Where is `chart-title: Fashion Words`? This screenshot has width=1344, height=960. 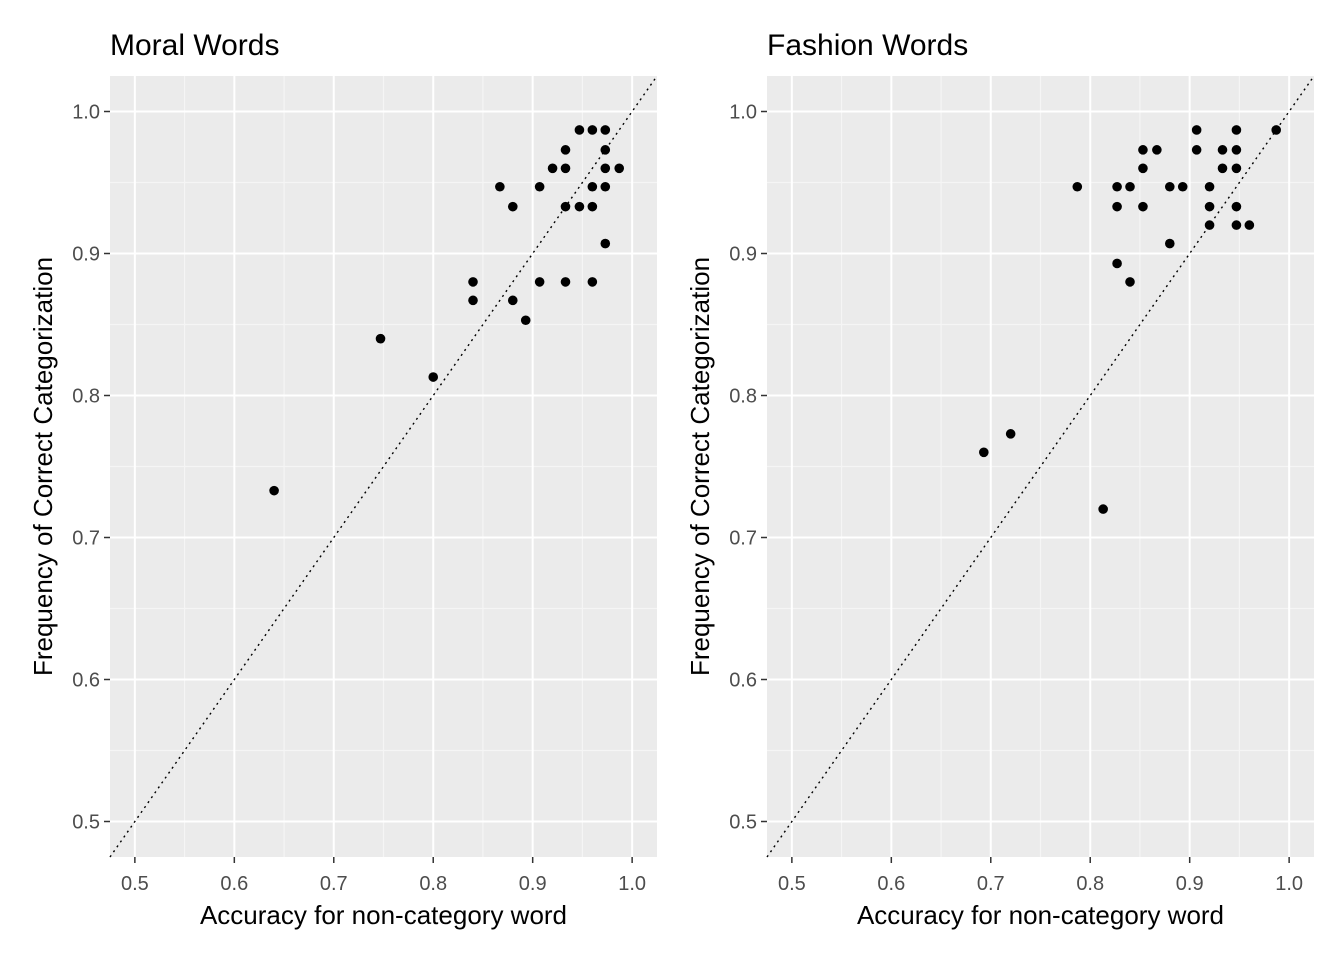 chart-title: Fashion Words is located at coordinates (867, 45).